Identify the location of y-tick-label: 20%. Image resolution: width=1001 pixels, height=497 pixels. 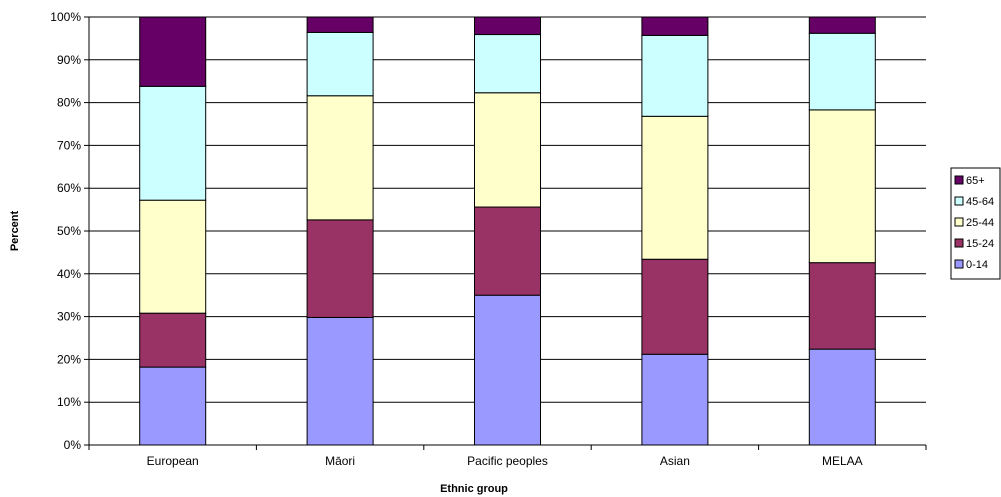
(69, 359).